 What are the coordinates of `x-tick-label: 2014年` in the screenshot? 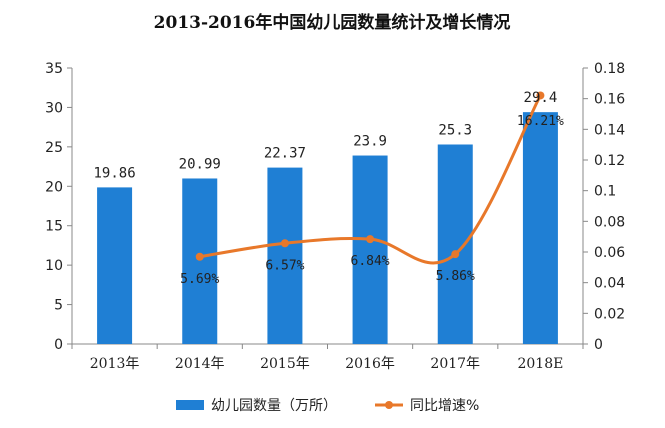 It's located at (200, 364).